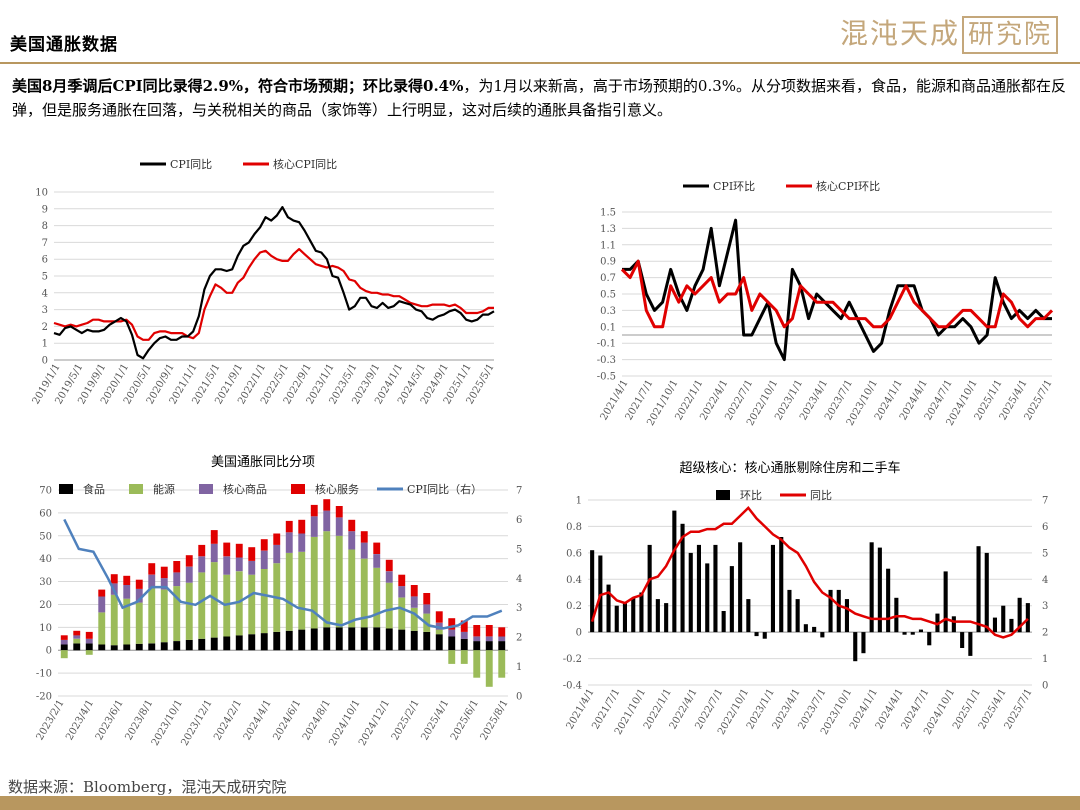  Describe the element at coordinates (64, 45) in the screenshot. I see `page-title: 美国通胀数据` at that location.